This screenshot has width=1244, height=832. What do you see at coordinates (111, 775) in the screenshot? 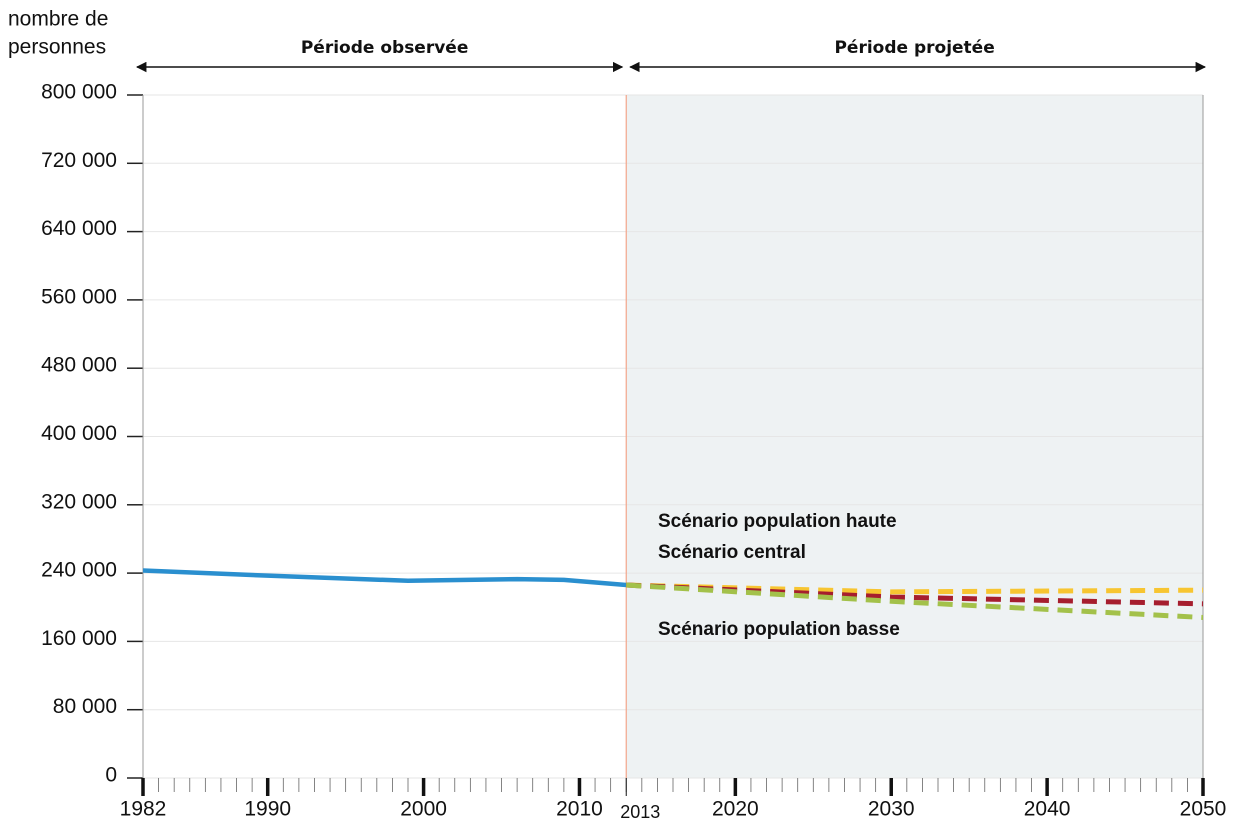
I see `y-tick-label: 0` at bounding box center [111, 775].